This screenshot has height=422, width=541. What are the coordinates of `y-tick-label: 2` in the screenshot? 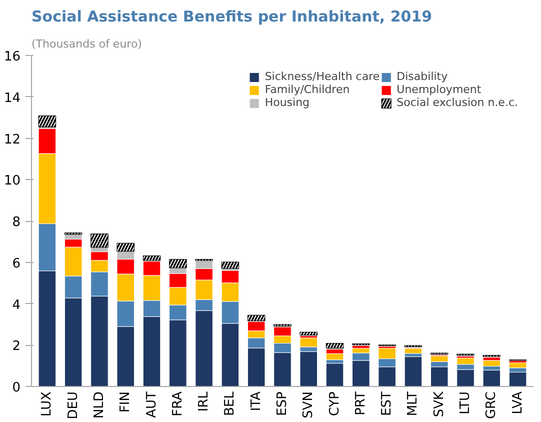 It's located at (16, 346).